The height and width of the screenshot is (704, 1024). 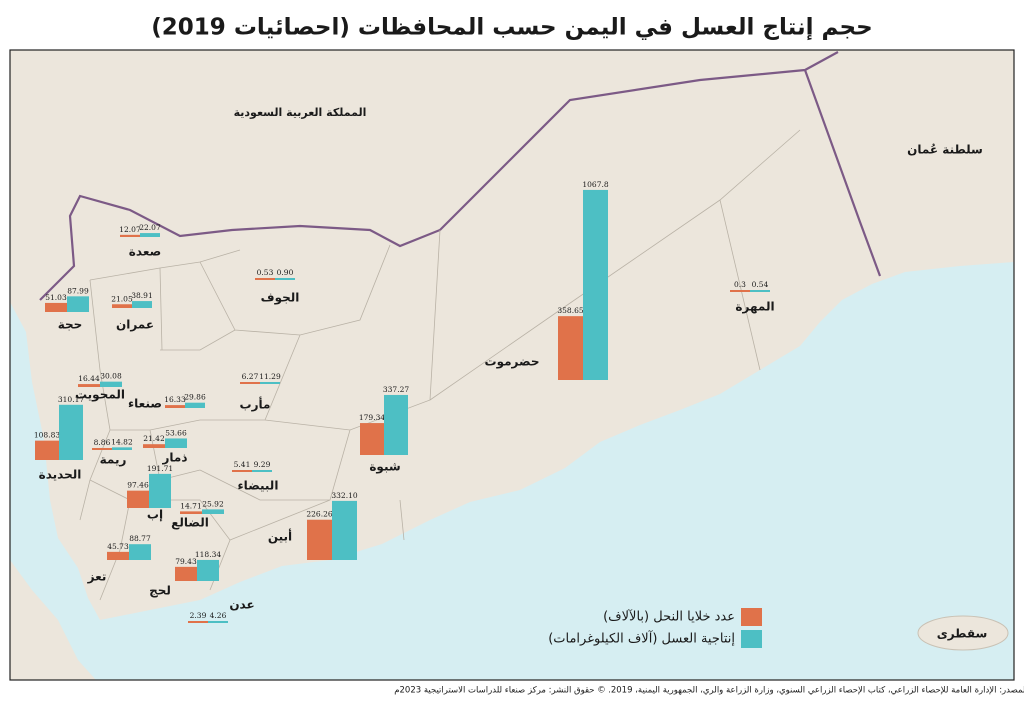 I want to click on value-label: 108.83, so click(x=47, y=435).